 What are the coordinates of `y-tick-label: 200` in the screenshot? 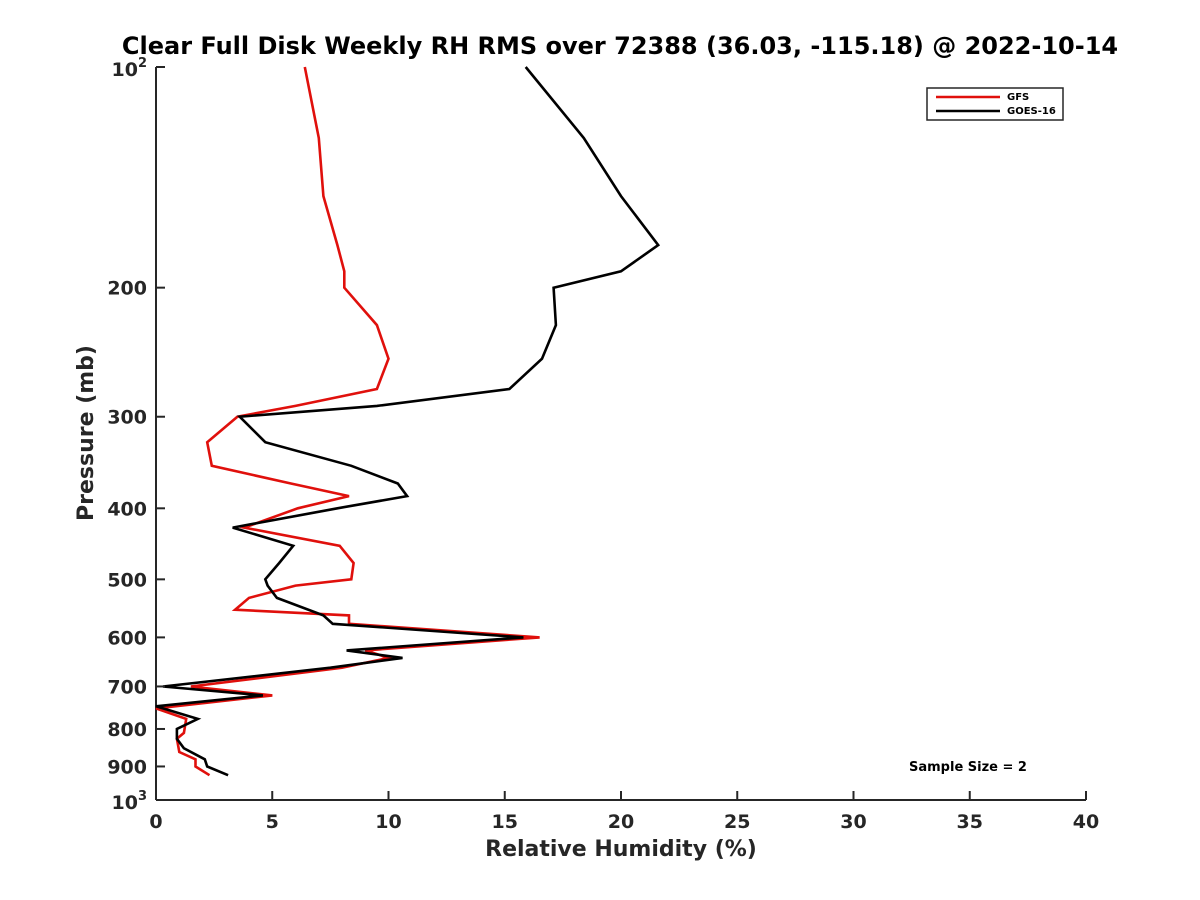 It's located at (127, 289).